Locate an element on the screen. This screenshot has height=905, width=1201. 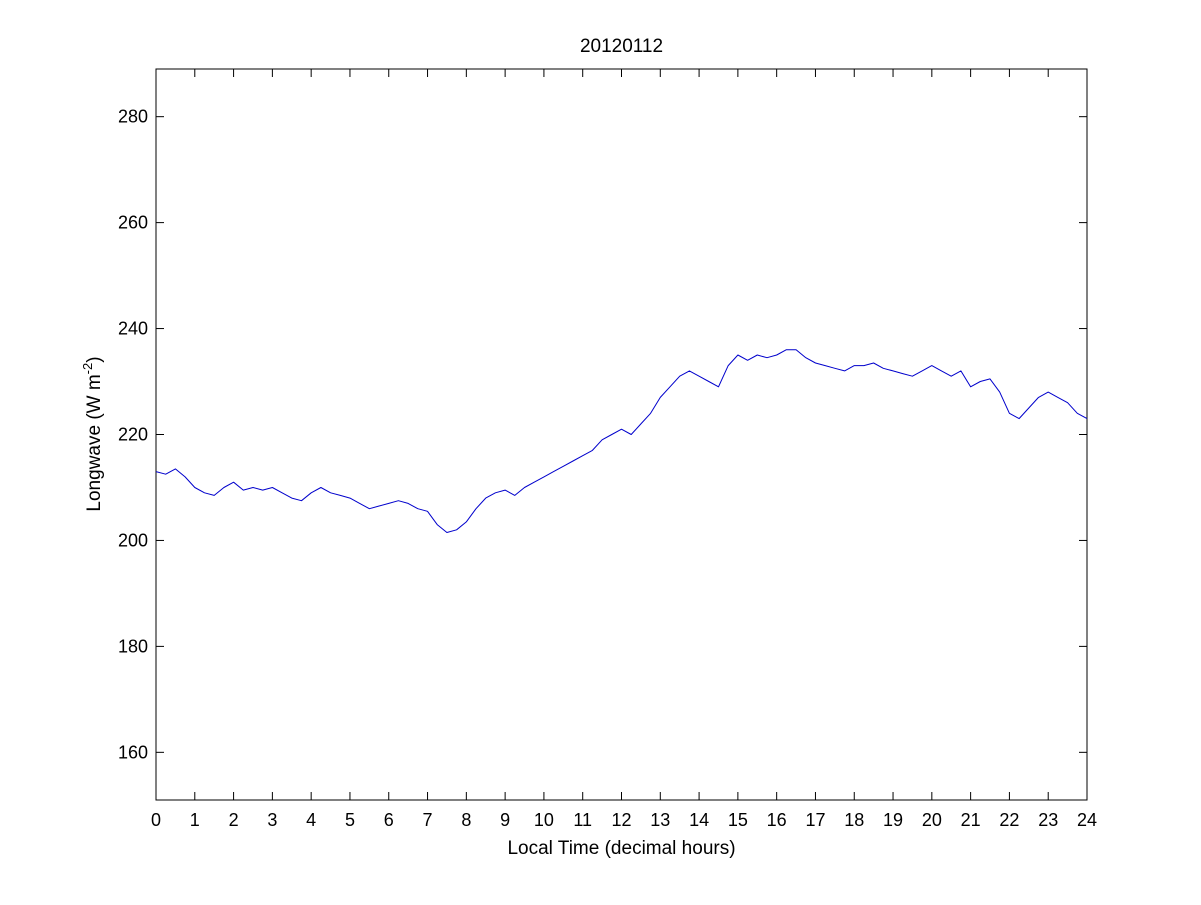
x-tick-label: 15 is located at coordinates (738, 820).